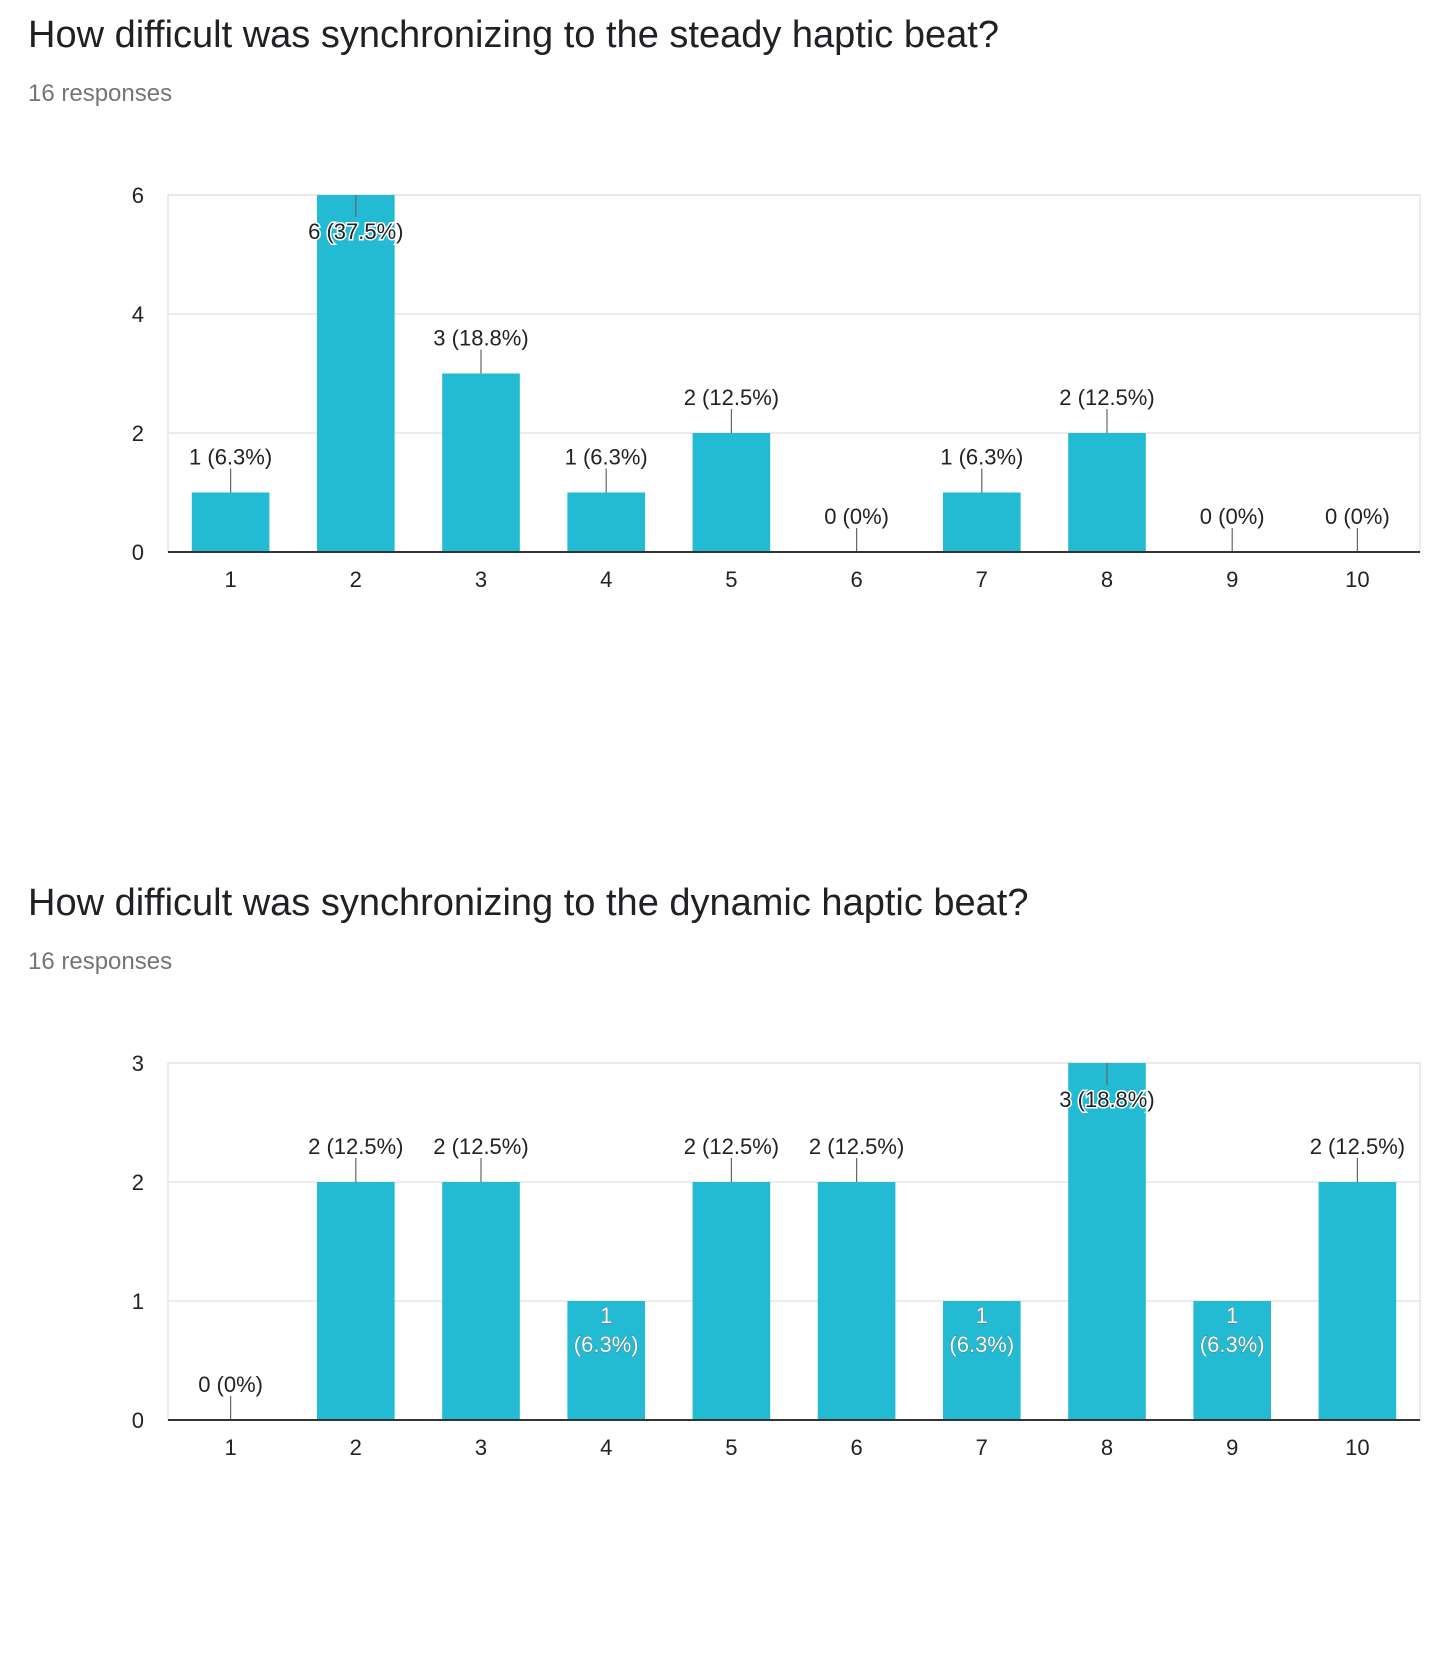 The height and width of the screenshot is (1668, 1452). Describe the element at coordinates (138, 195) in the screenshot. I see `y-tick-label: 6` at that location.